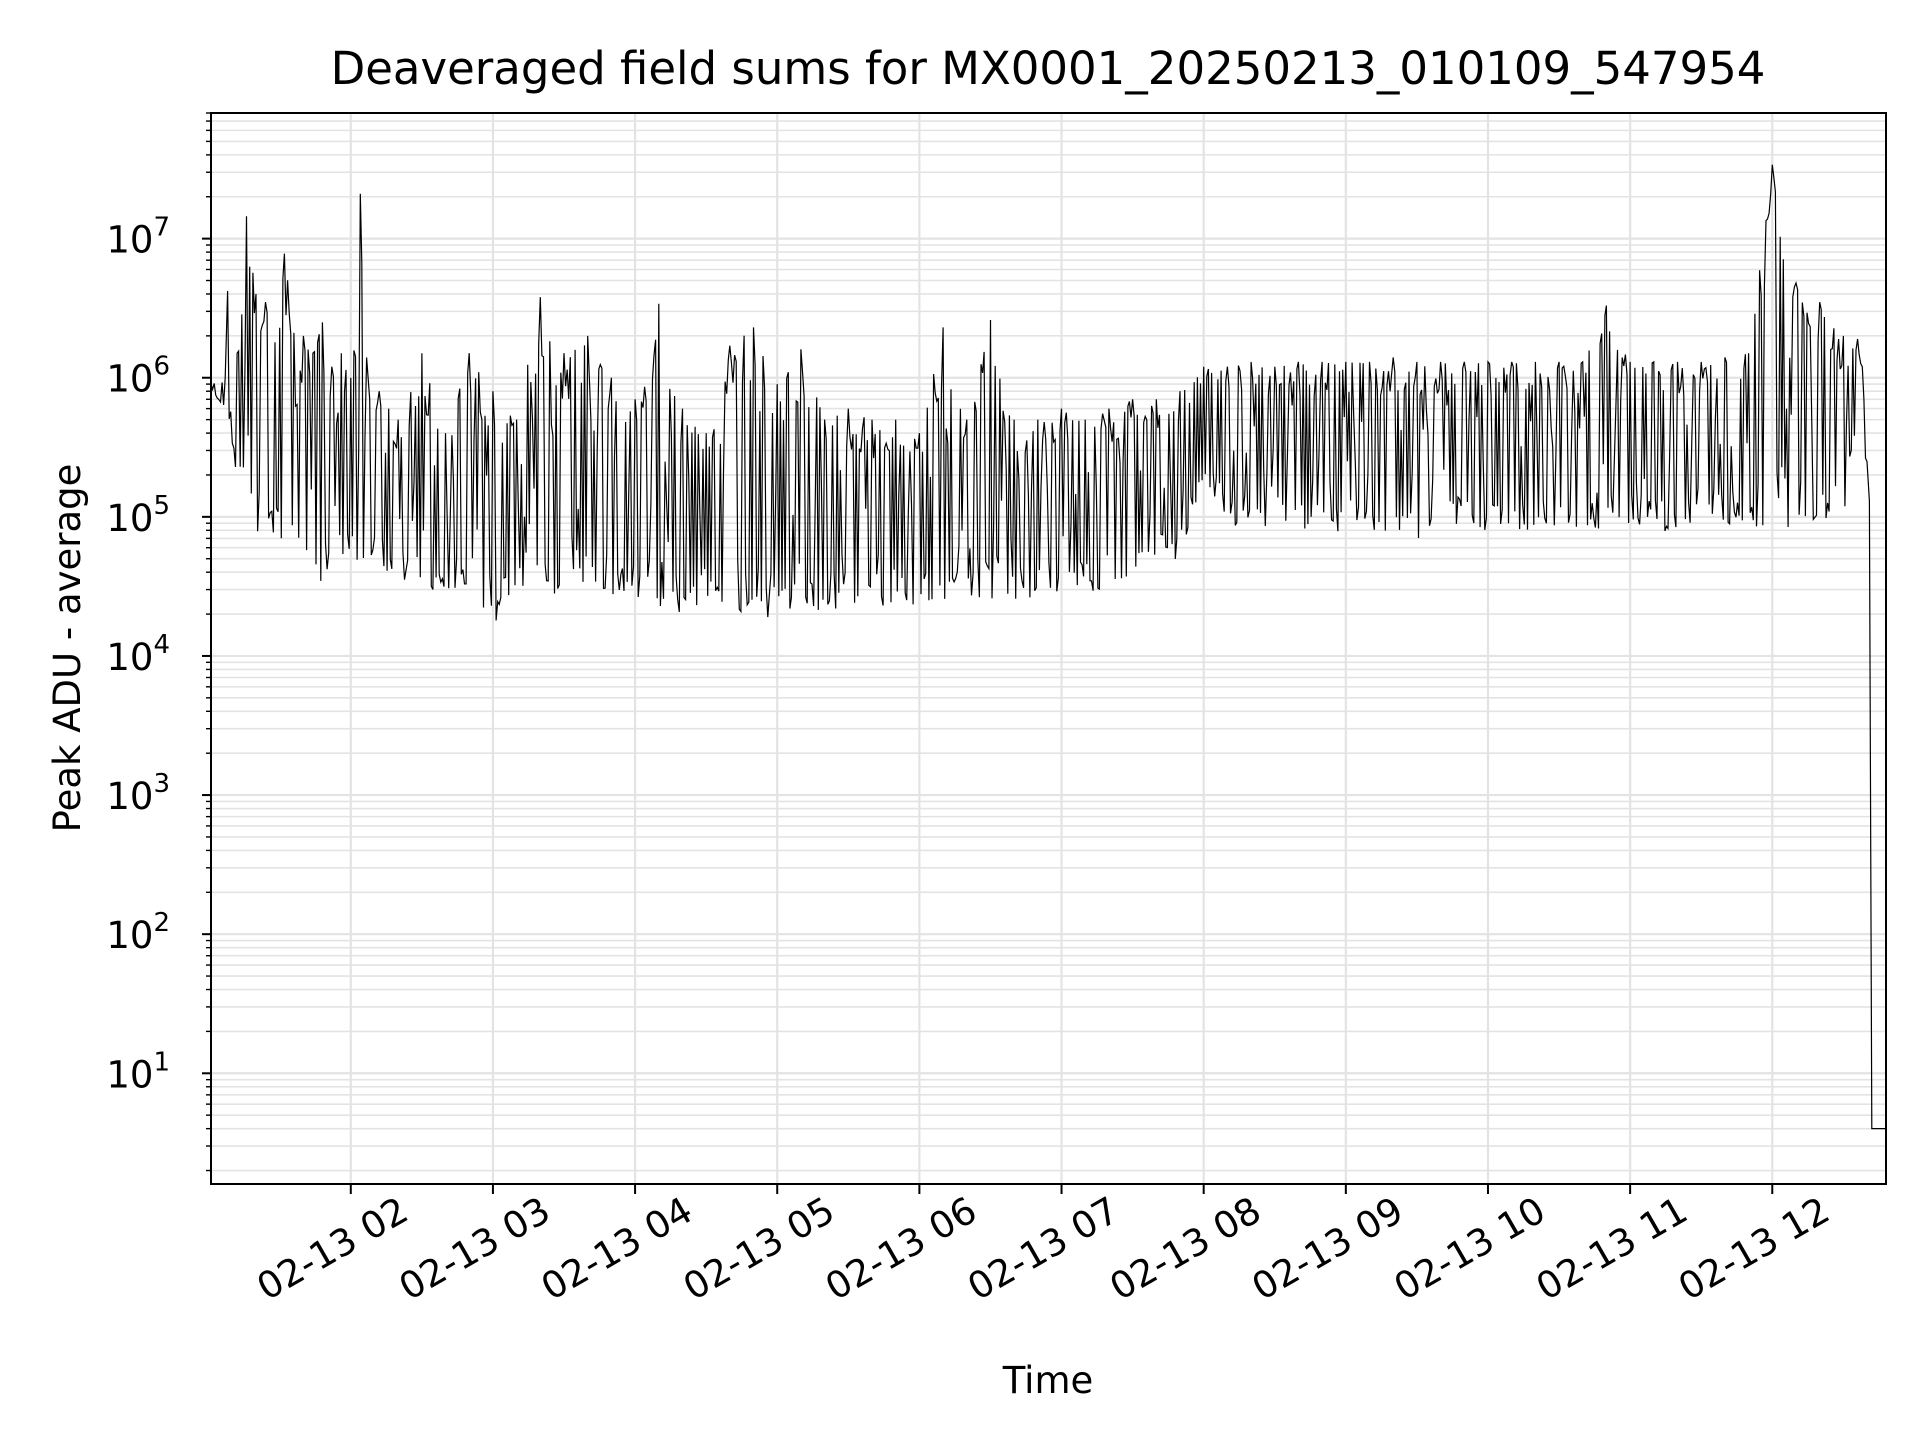 The width and height of the screenshot is (1920, 1440). Describe the element at coordinates (138, 654) in the screenshot. I see `y-tick-label: 10⁴` at that location.